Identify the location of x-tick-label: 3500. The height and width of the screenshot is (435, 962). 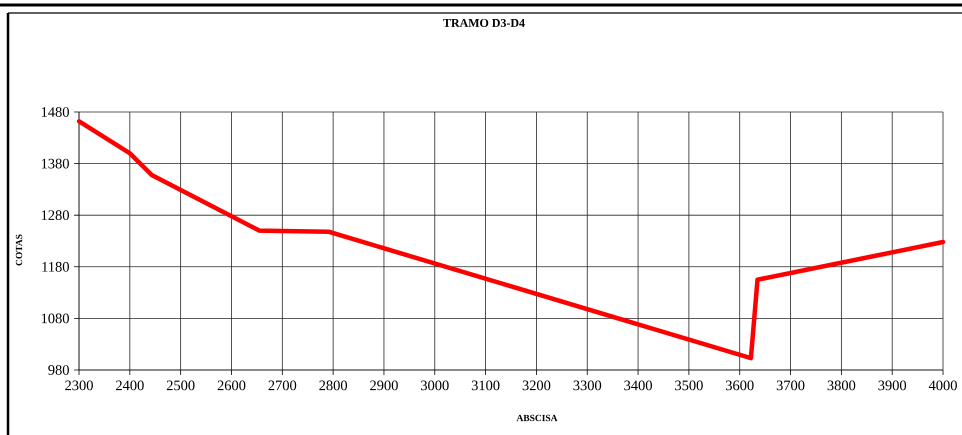
(689, 385).